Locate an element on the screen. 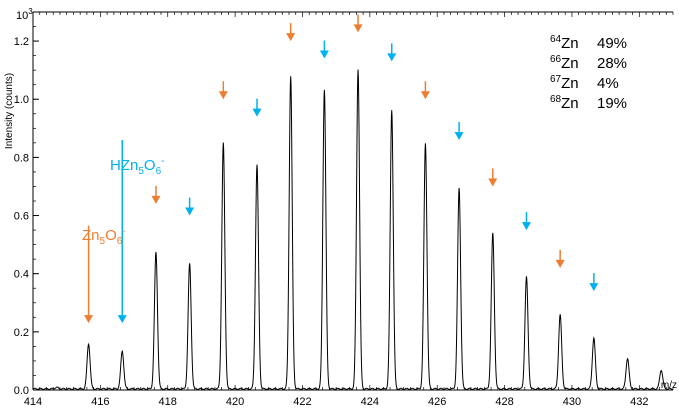 This screenshot has width=679, height=418. isotope-row: 64Zn is located at coordinates (564, 43).